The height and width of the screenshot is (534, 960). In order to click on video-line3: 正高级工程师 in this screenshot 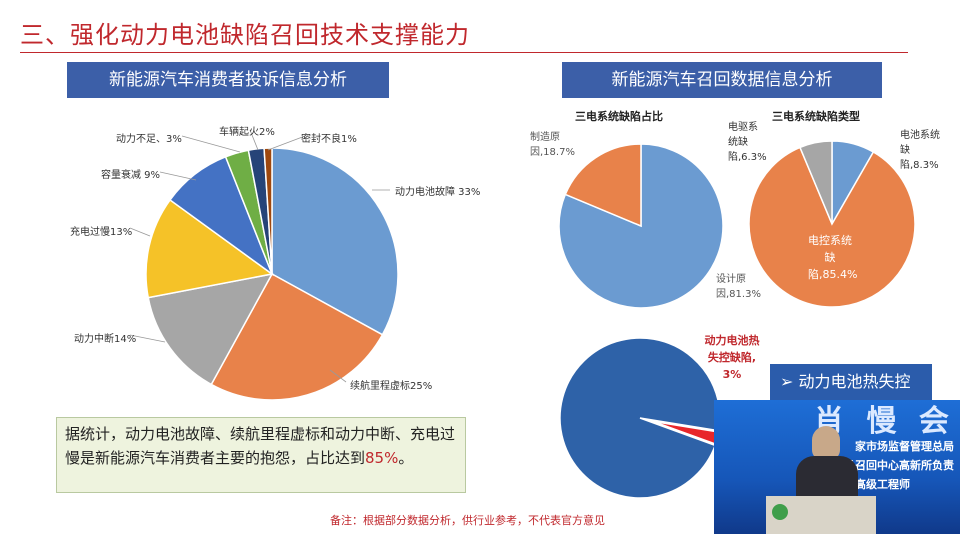, I will do `click(877, 484)`.